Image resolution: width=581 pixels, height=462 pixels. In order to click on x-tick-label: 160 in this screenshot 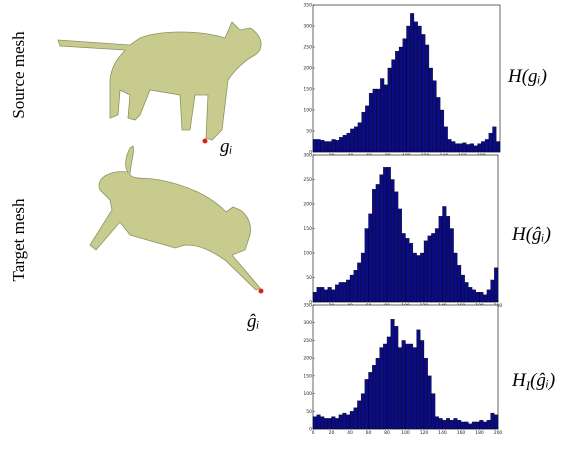, I will do `click(461, 433)`.